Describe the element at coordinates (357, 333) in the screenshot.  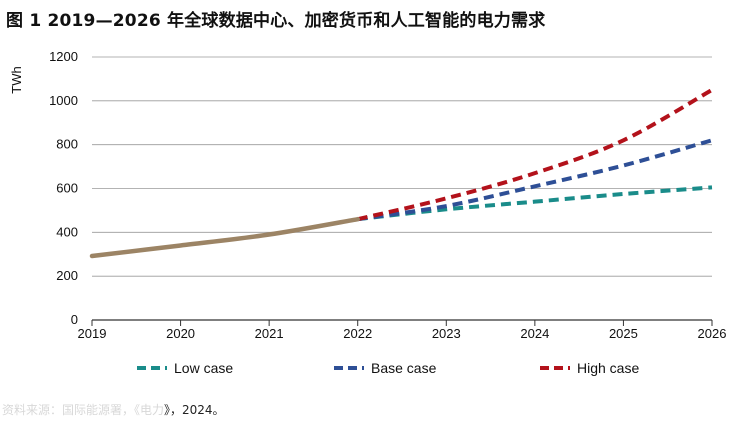
I see `x-tick-2022: 2022` at that location.